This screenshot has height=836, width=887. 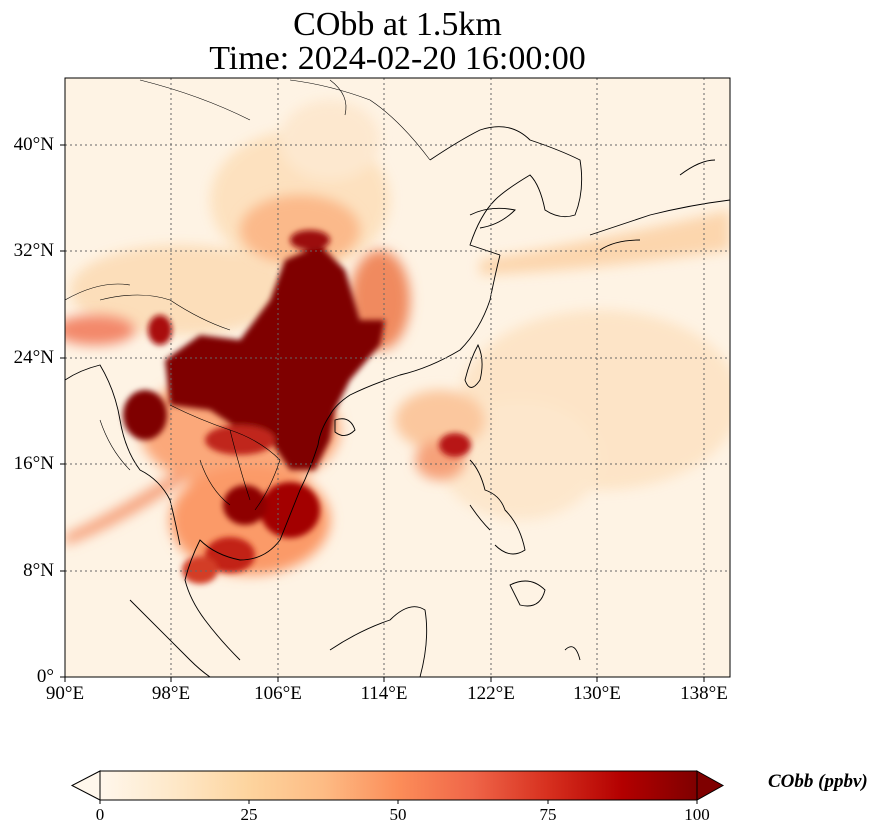 What do you see at coordinates (397, 24) in the screenshot?
I see `map-title-line1: CObb at 1.5km` at bounding box center [397, 24].